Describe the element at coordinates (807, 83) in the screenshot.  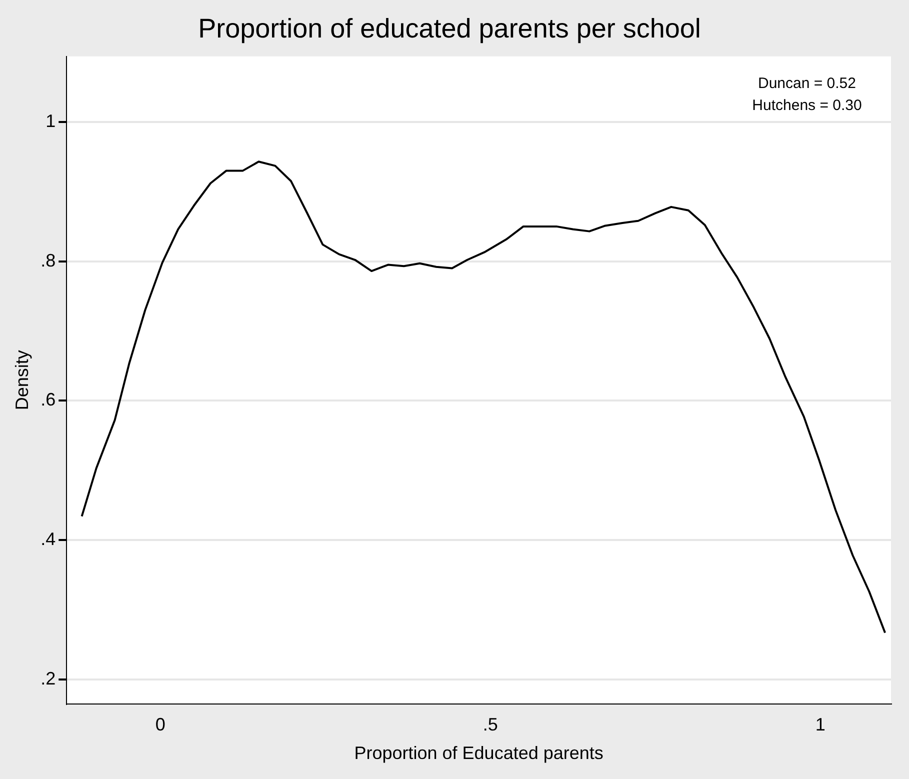
I see `annotation: Duncan = 0.52` at that location.